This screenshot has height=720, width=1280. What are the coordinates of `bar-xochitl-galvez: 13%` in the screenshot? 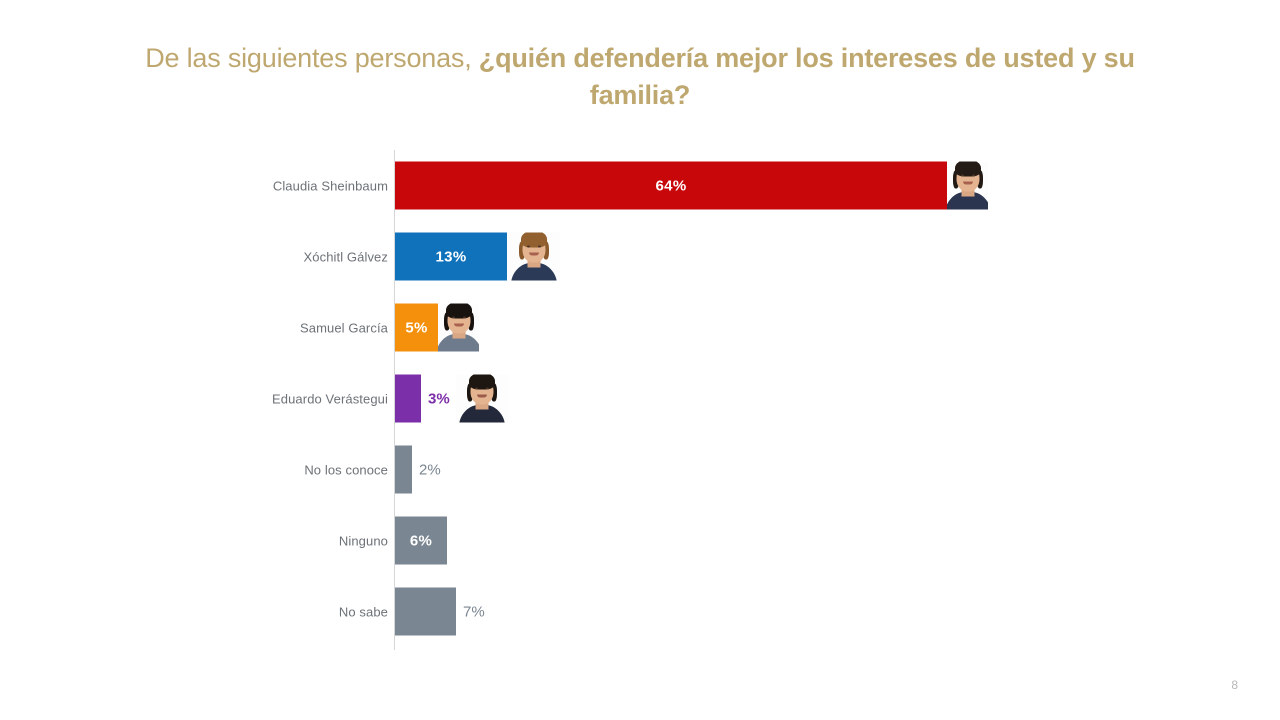 It's located at (451, 256).